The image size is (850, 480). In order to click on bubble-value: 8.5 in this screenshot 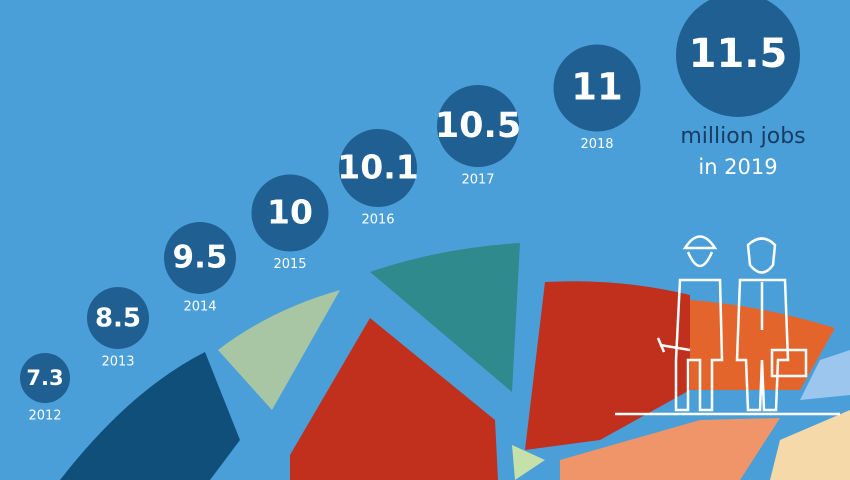, I will do `click(118, 319)`.